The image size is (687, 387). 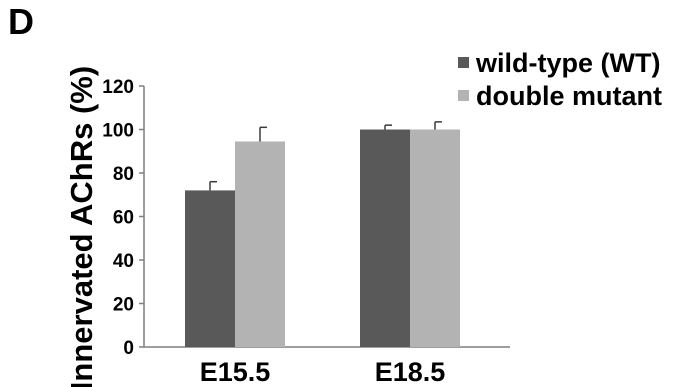 What do you see at coordinates (567, 63) in the screenshot?
I see `legend-label: wild-type (WT)` at bounding box center [567, 63].